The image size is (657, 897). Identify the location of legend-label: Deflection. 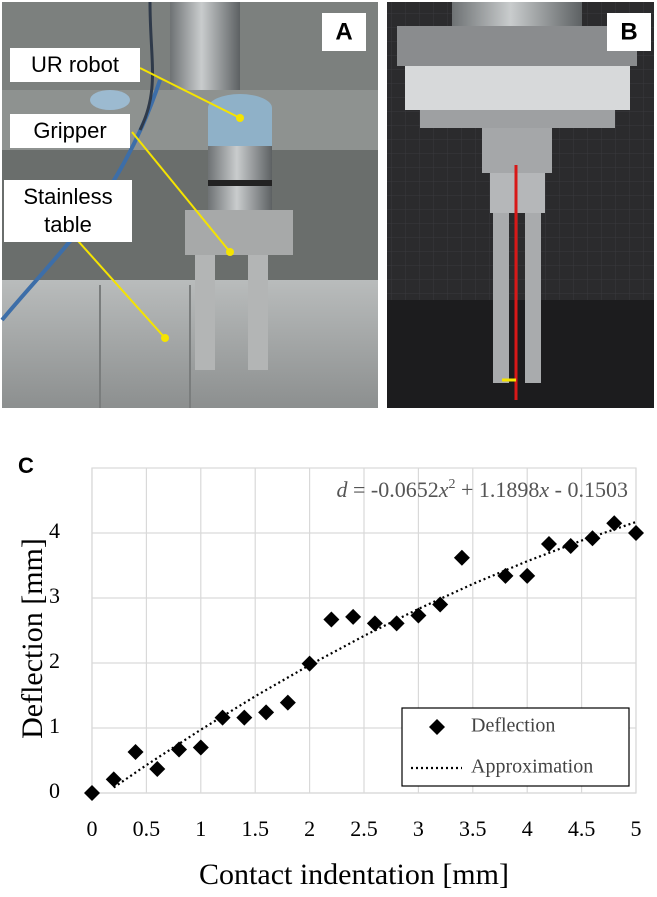
(513, 726).